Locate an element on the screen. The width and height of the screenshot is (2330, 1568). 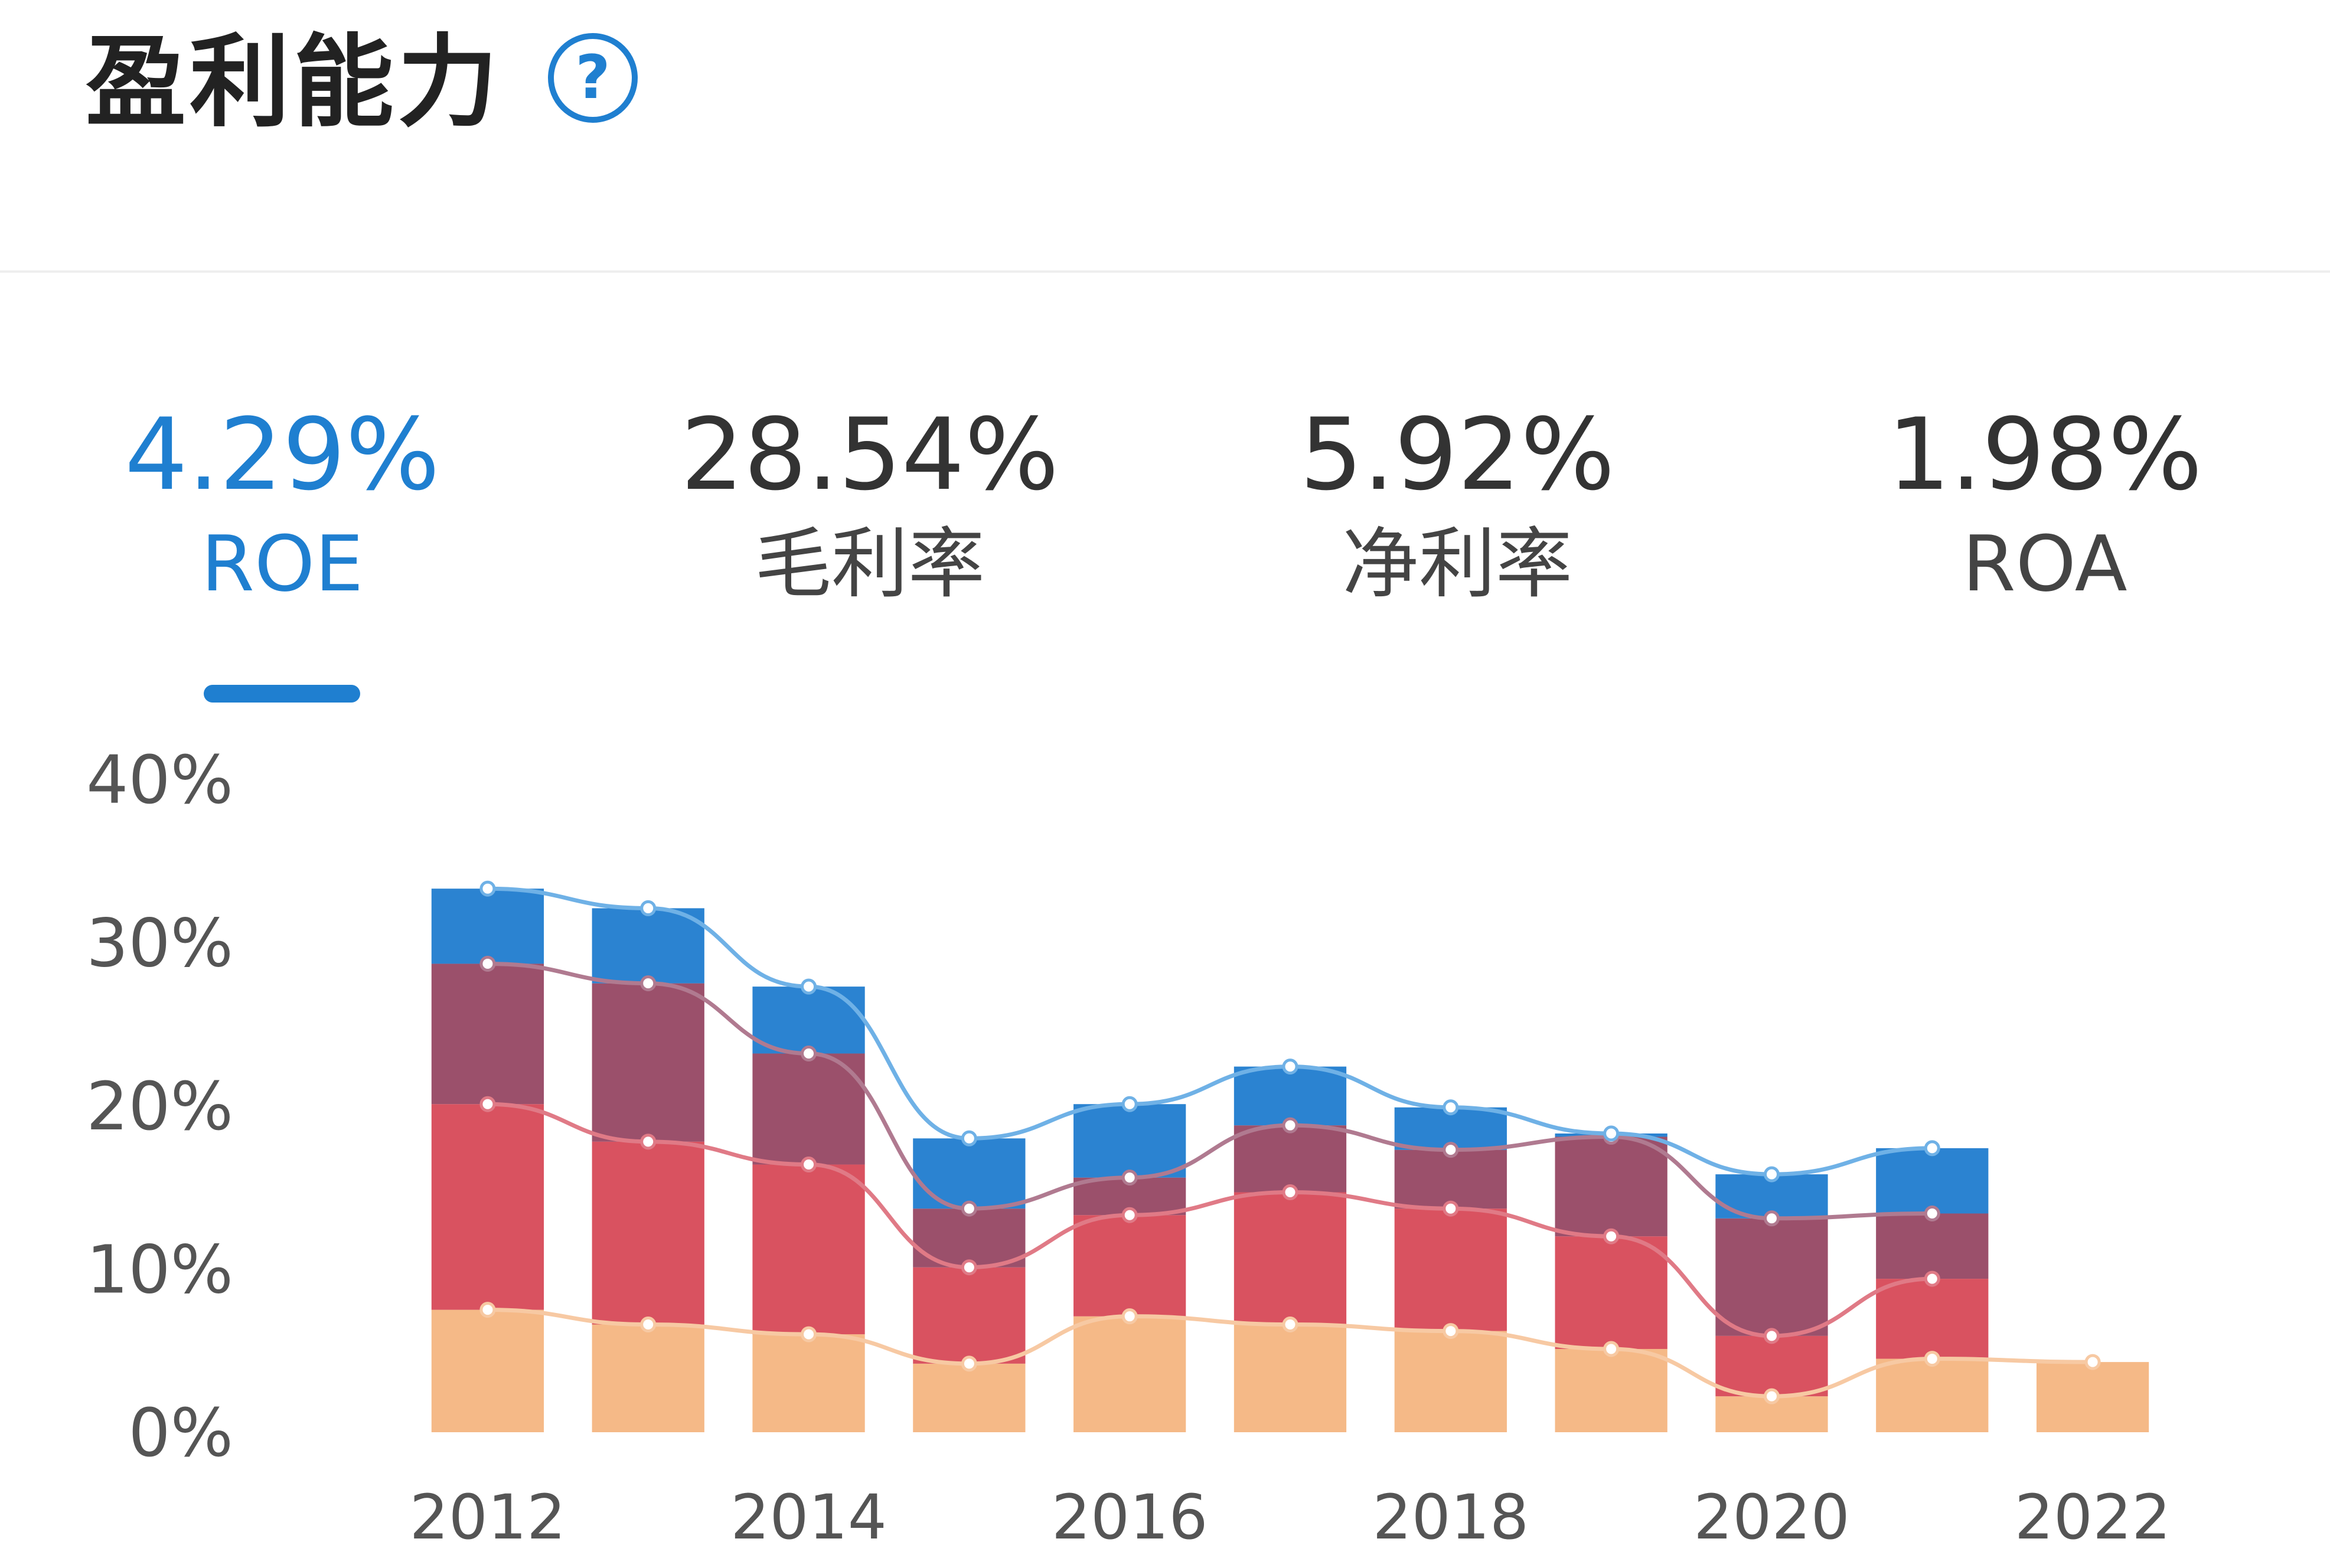
x-tick-label: 2022 is located at coordinates (2093, 1517).